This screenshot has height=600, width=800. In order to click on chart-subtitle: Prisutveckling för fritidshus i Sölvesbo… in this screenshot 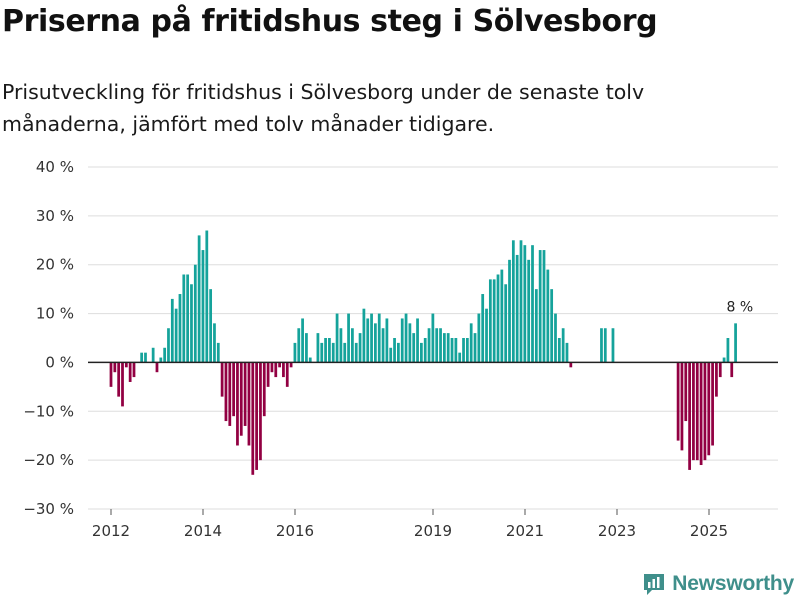, I will do `click(323, 108)`.